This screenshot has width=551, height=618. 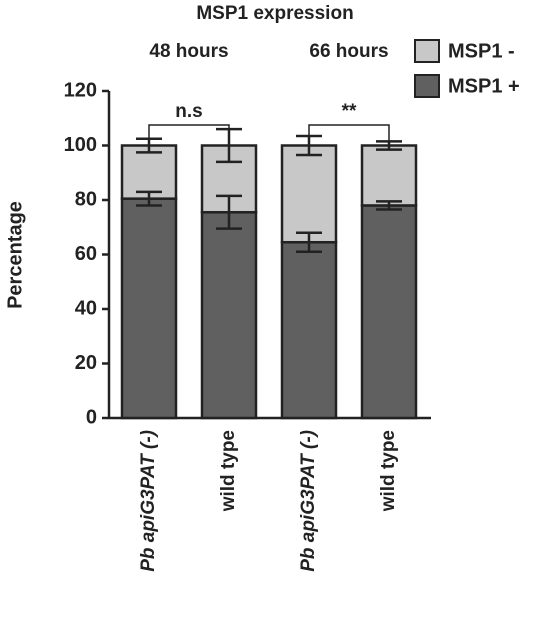 What do you see at coordinates (91, 417) in the screenshot?
I see `y-tick-label: 0` at bounding box center [91, 417].